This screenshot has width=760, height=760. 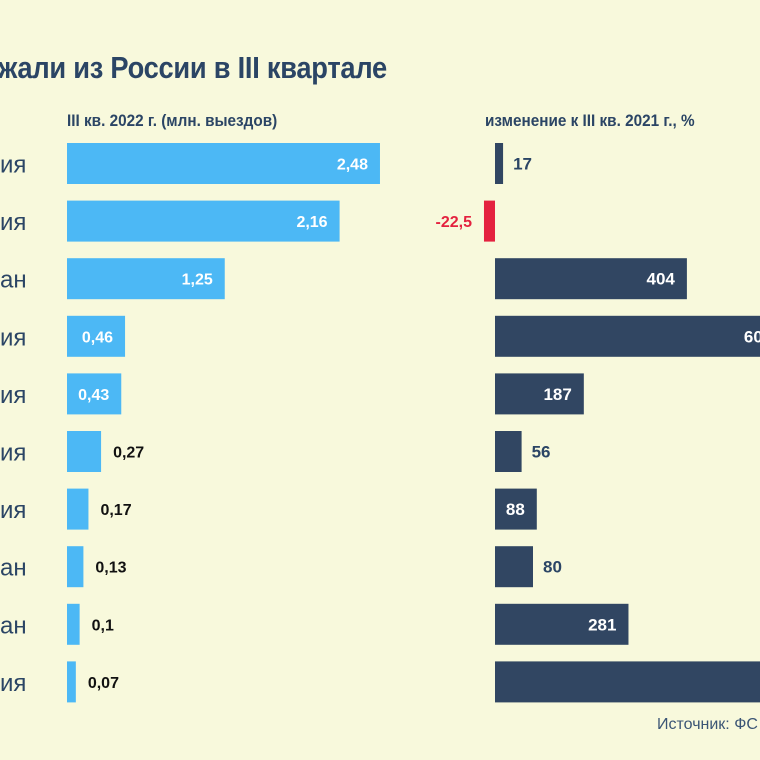 I want to click on left-chart-subtitle: III кв. 2022 г. (млн. выездов), so click(x=172, y=120).